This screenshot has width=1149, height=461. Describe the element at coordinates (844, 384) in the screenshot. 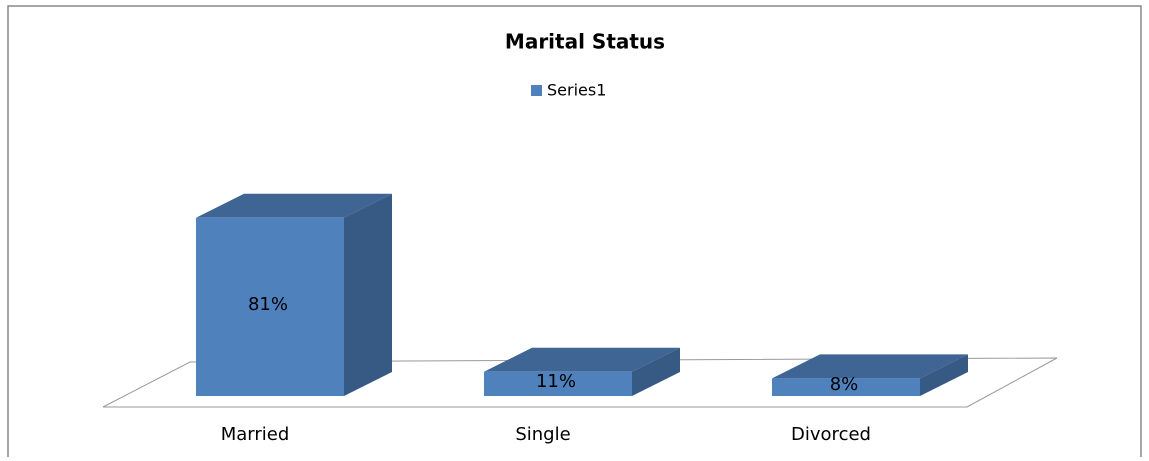

I see `data-label: 8%` at that location.